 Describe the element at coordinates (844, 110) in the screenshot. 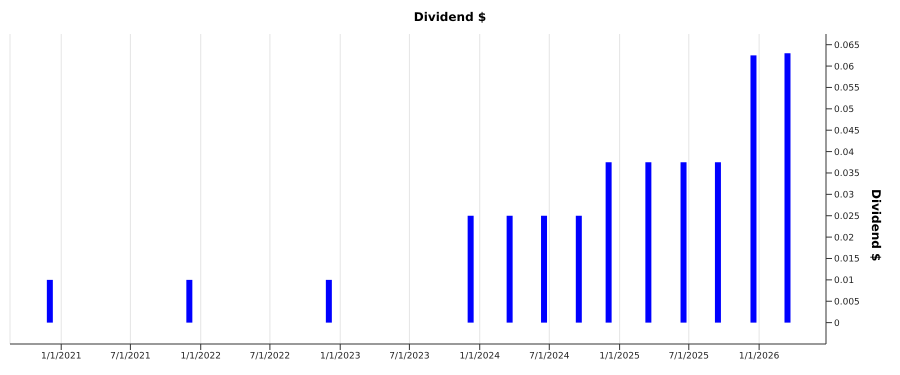

I see `y-tick-label: 0.05` at that location.